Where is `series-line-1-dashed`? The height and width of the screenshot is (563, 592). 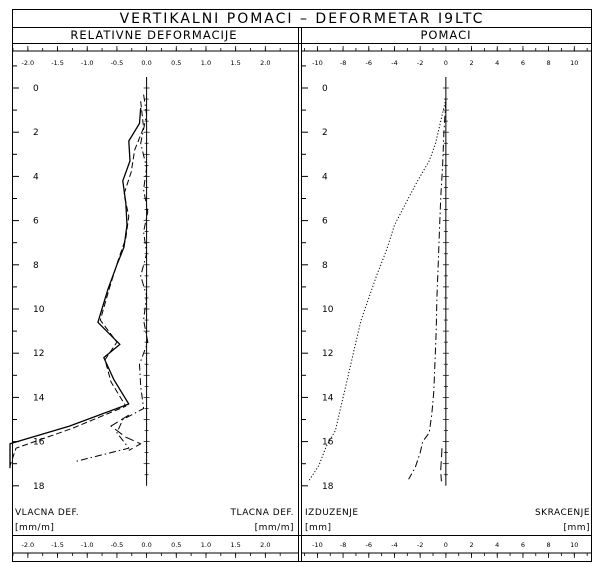
series-line-1-dashed is located at coordinates (77, 284).